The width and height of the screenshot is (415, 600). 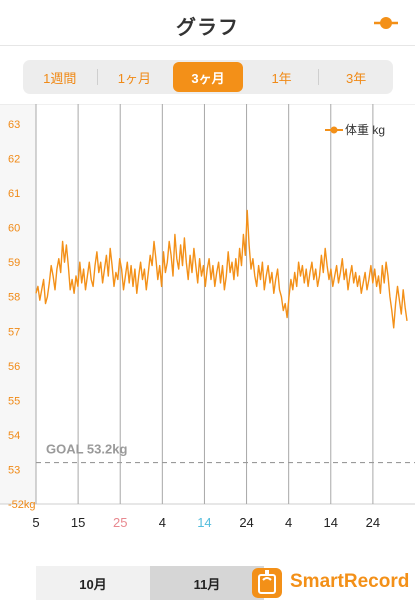 I want to click on line-marker-icon, so click(x=386, y=23).